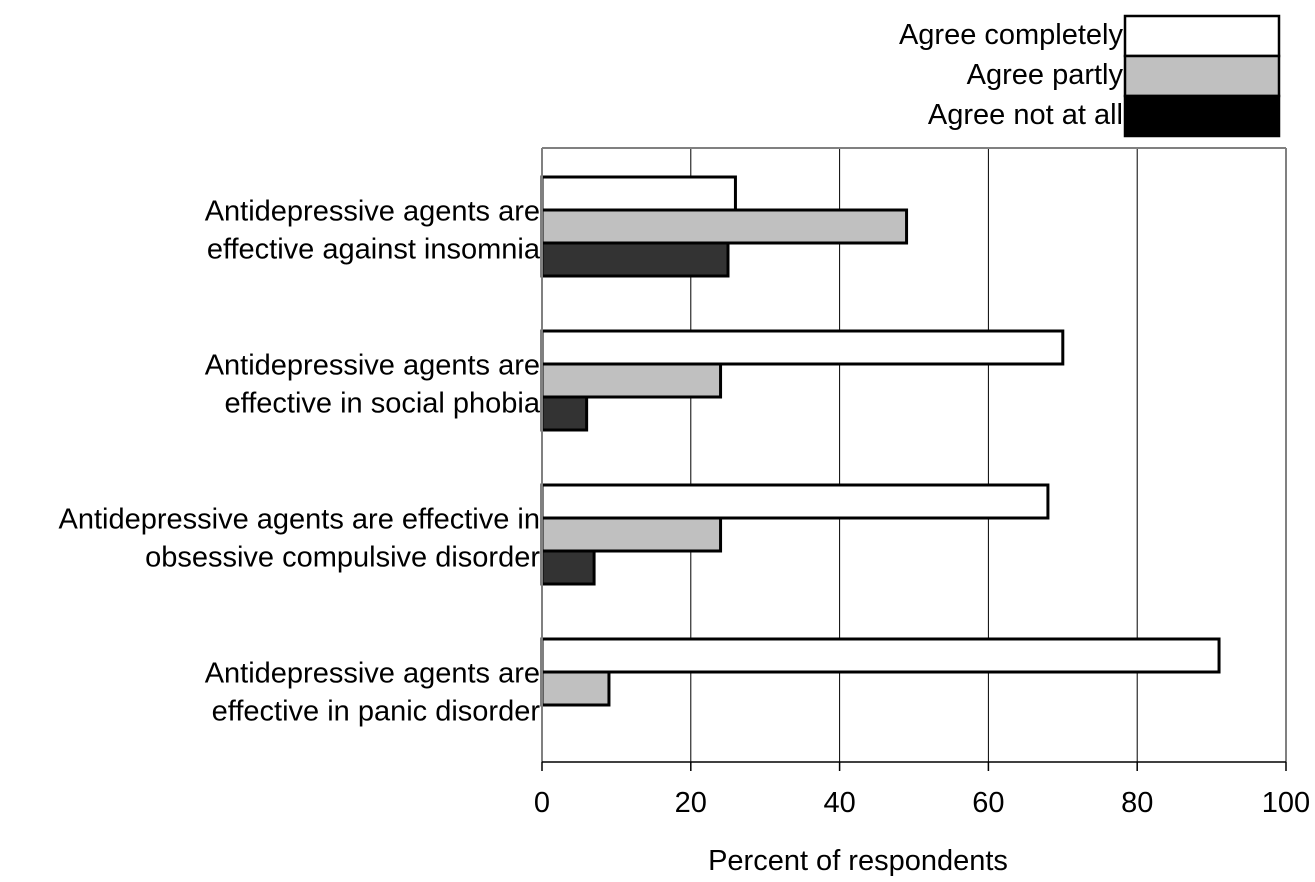 The width and height of the screenshot is (1315, 882). What do you see at coordinates (383, 404) in the screenshot?
I see `category-label-2-line-2: effective in social phobia` at bounding box center [383, 404].